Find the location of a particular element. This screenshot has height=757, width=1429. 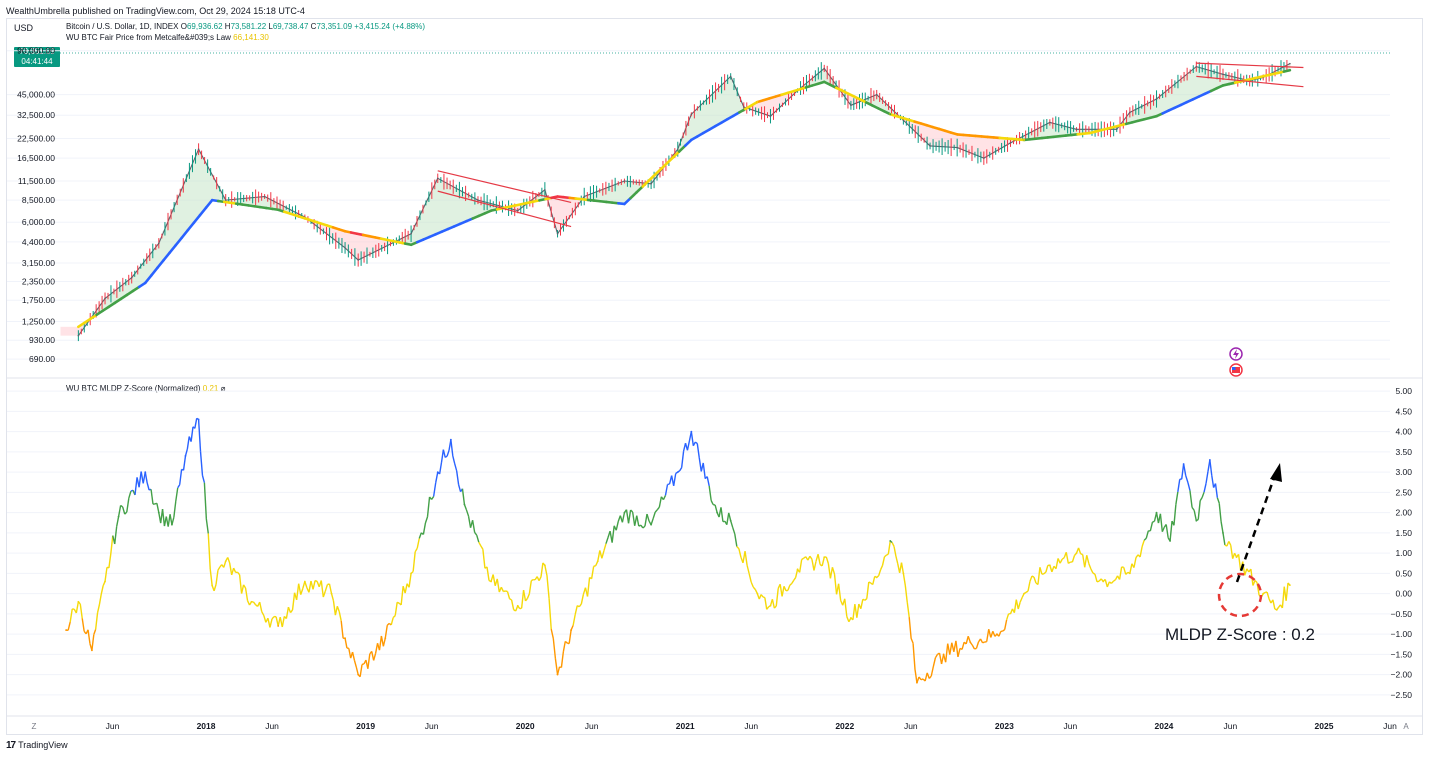

zscore-tick-label: 0.00 is located at coordinates (1403, 594).